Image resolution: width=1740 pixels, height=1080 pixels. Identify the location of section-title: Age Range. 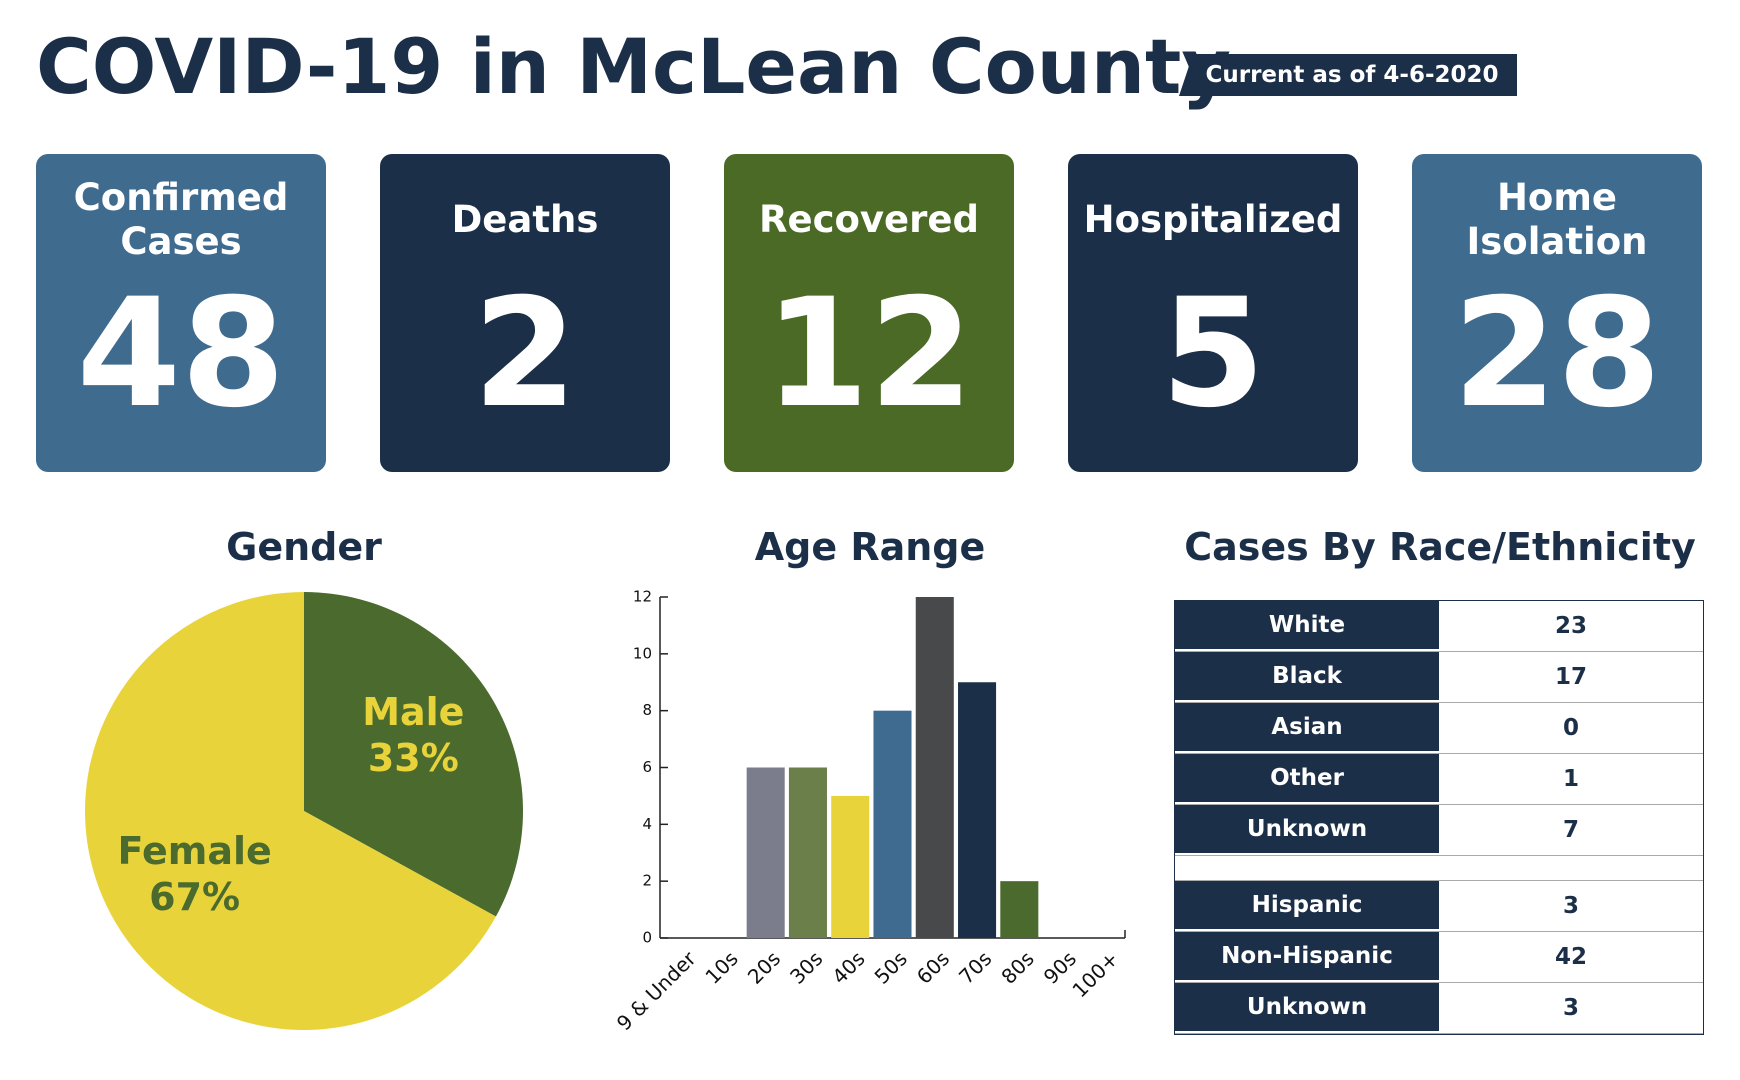
(870, 547).